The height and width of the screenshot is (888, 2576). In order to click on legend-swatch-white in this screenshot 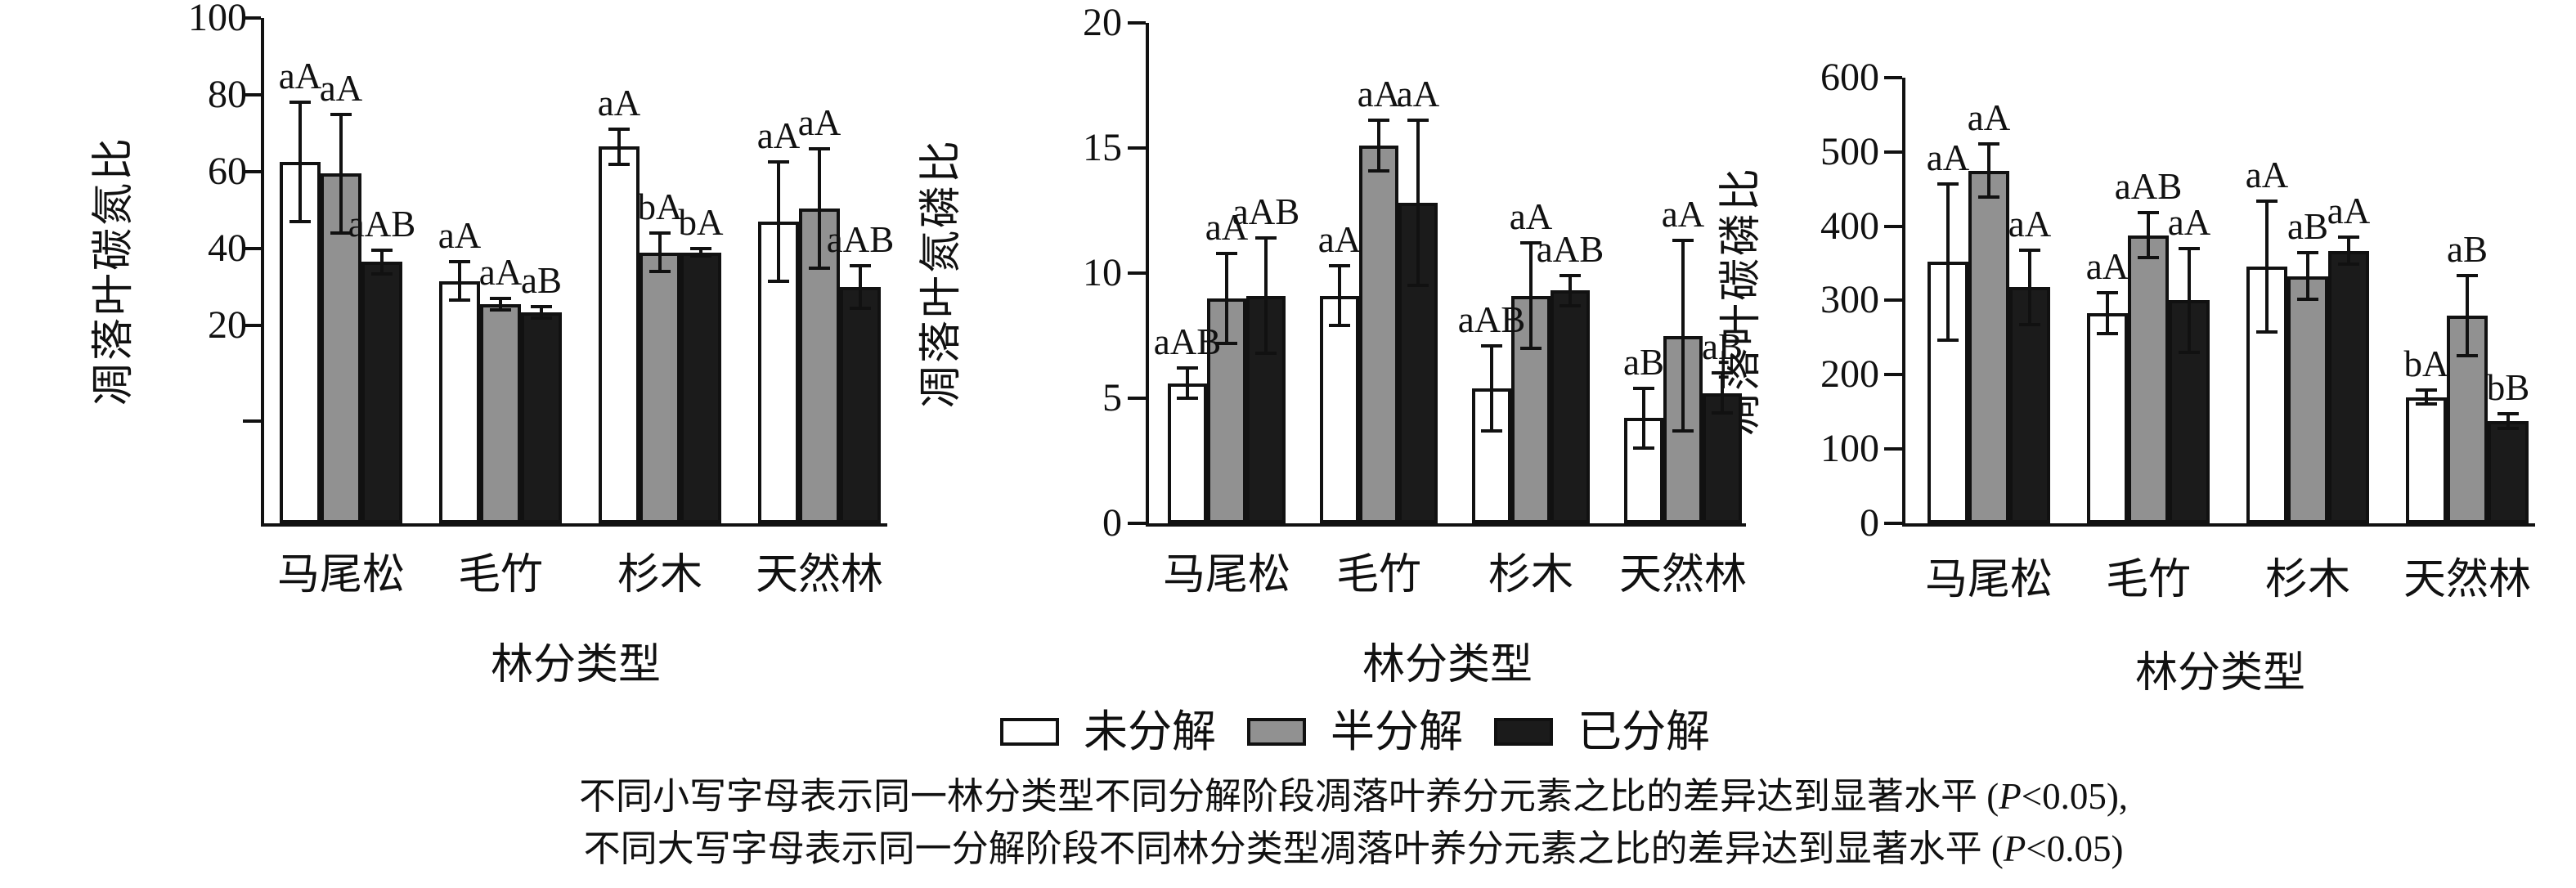, I will do `click(1029, 732)`.